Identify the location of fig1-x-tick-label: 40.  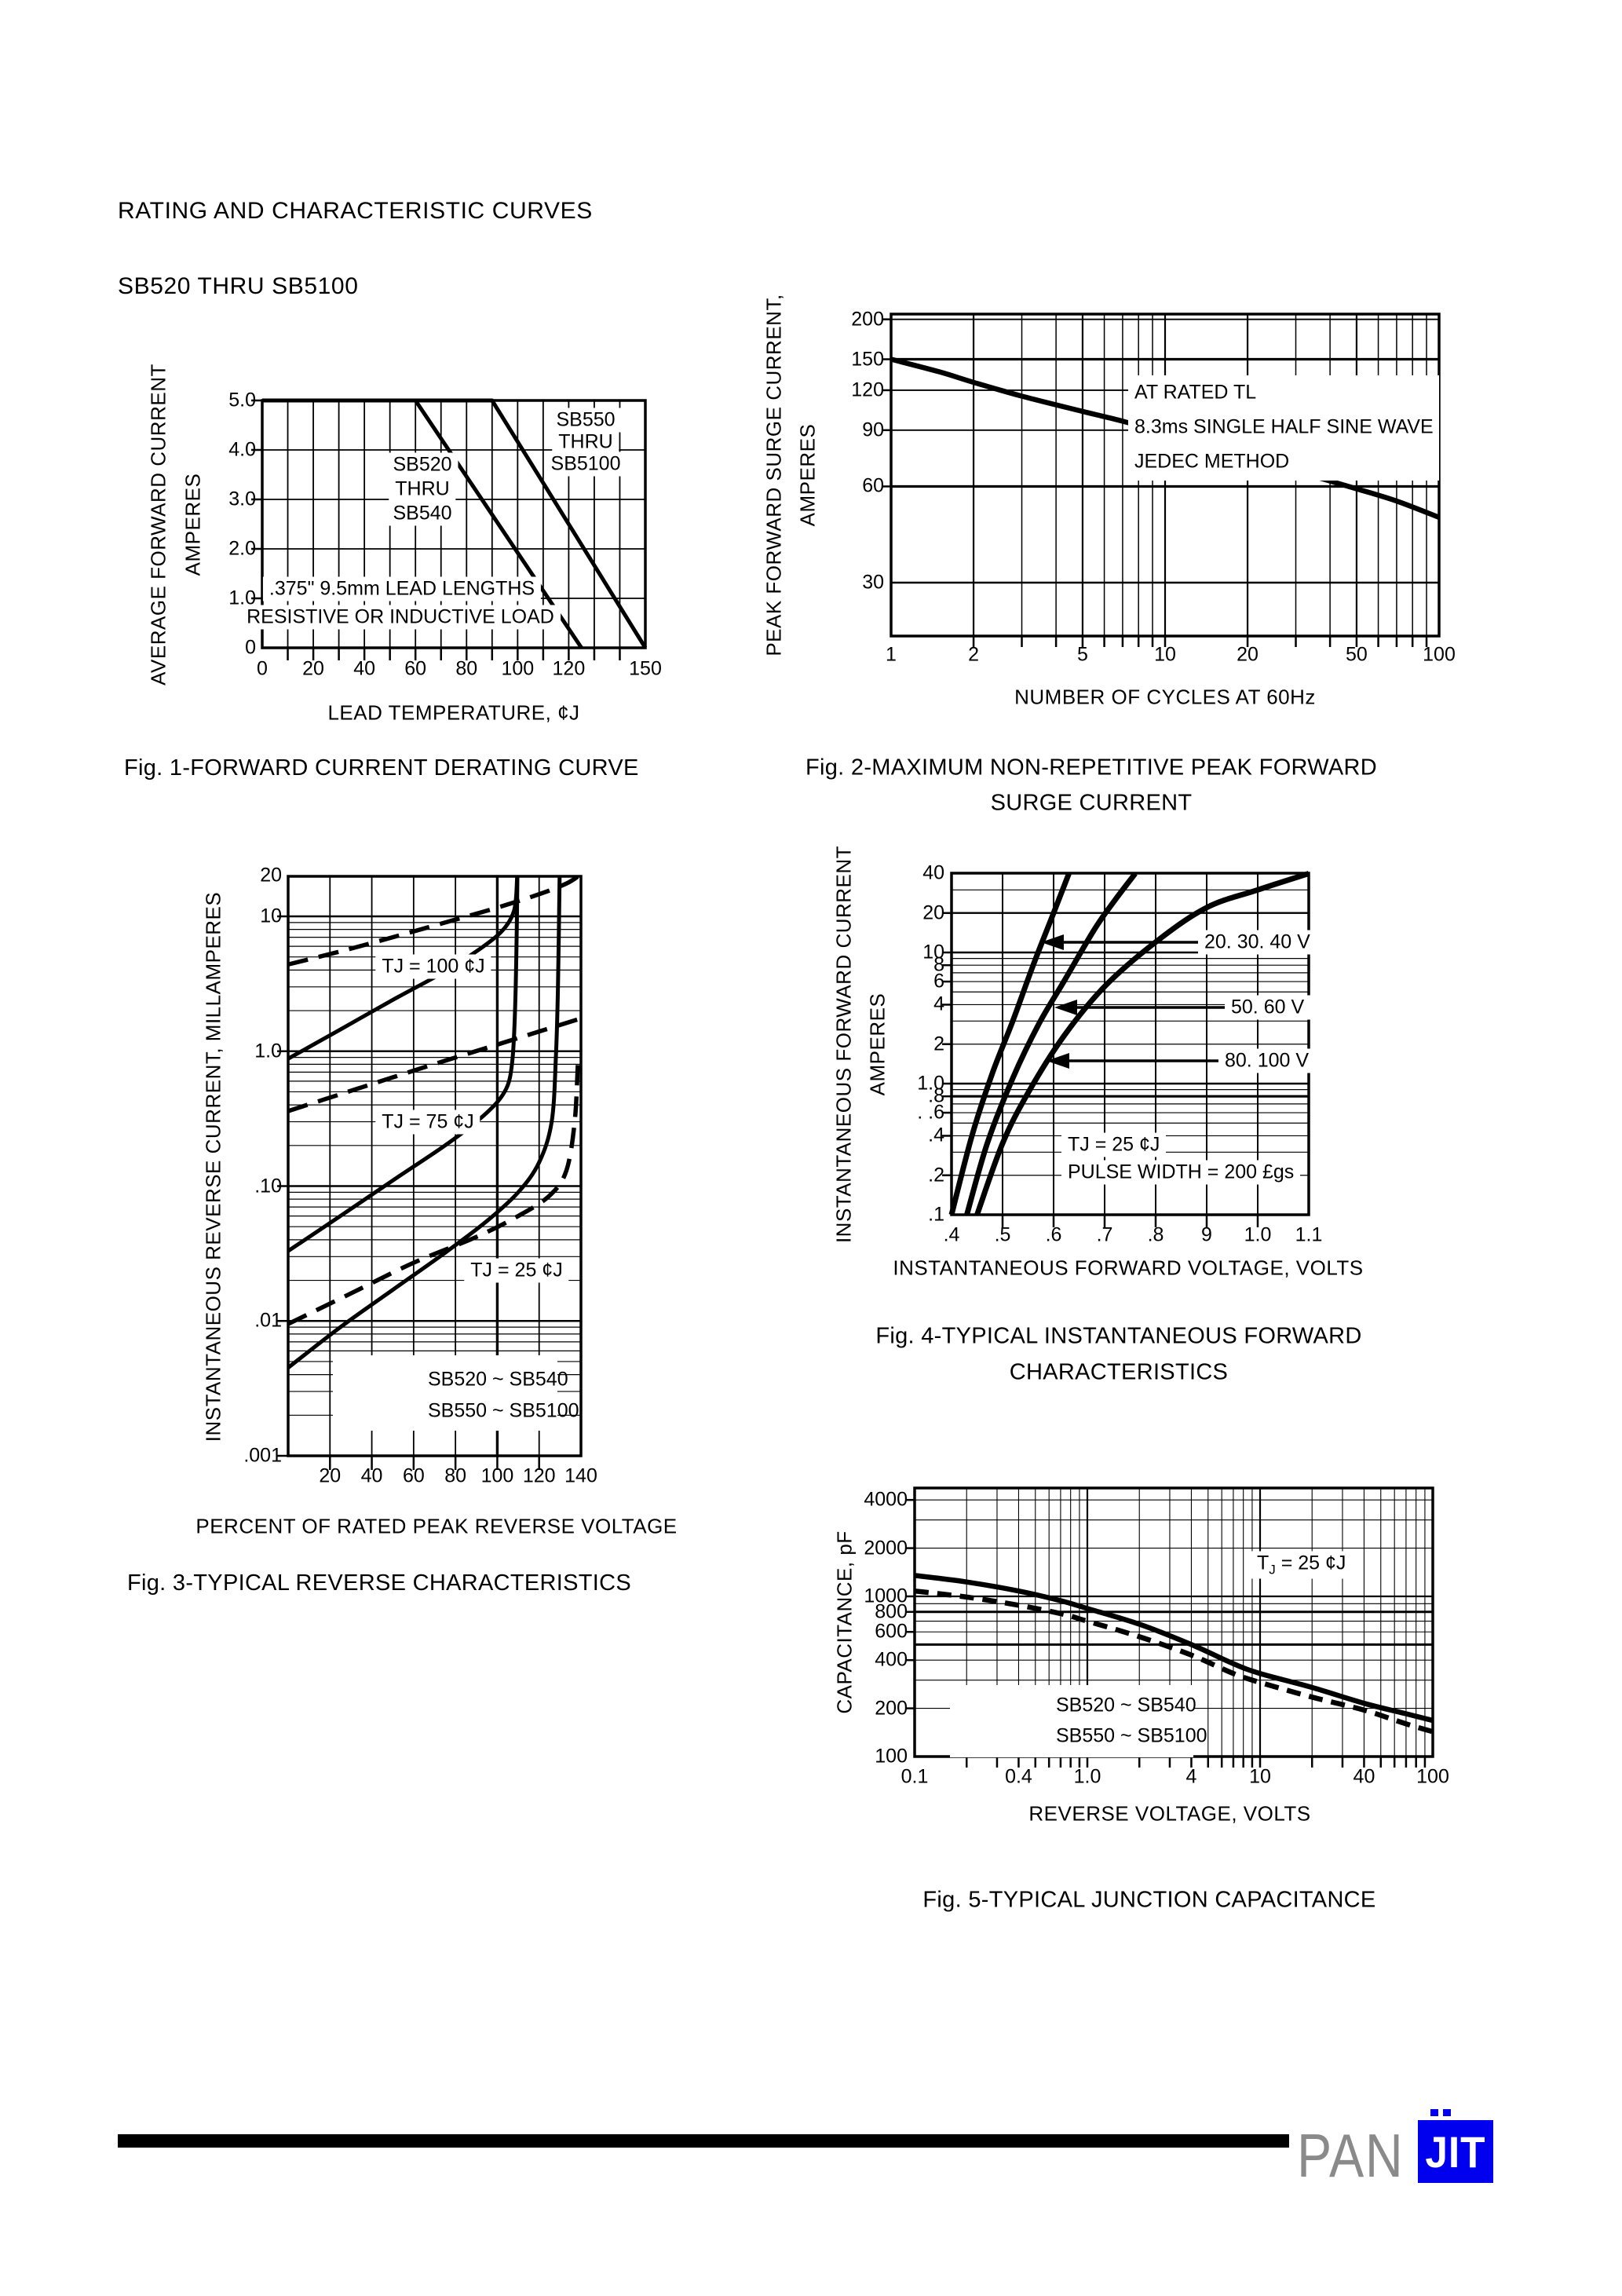
(364, 668).